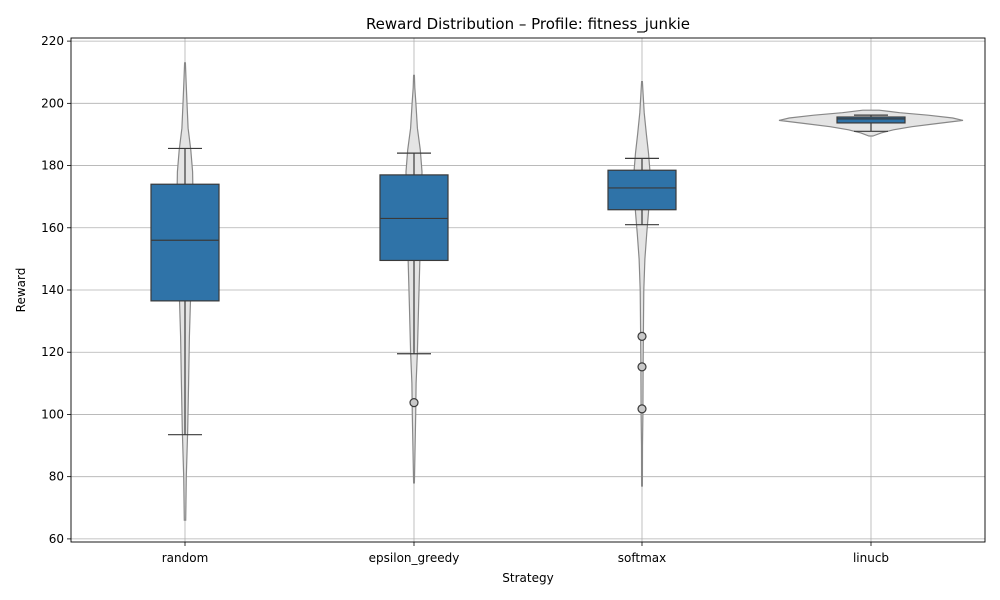  Describe the element at coordinates (52, 166) in the screenshot. I see `y-tick-label: 180` at that location.